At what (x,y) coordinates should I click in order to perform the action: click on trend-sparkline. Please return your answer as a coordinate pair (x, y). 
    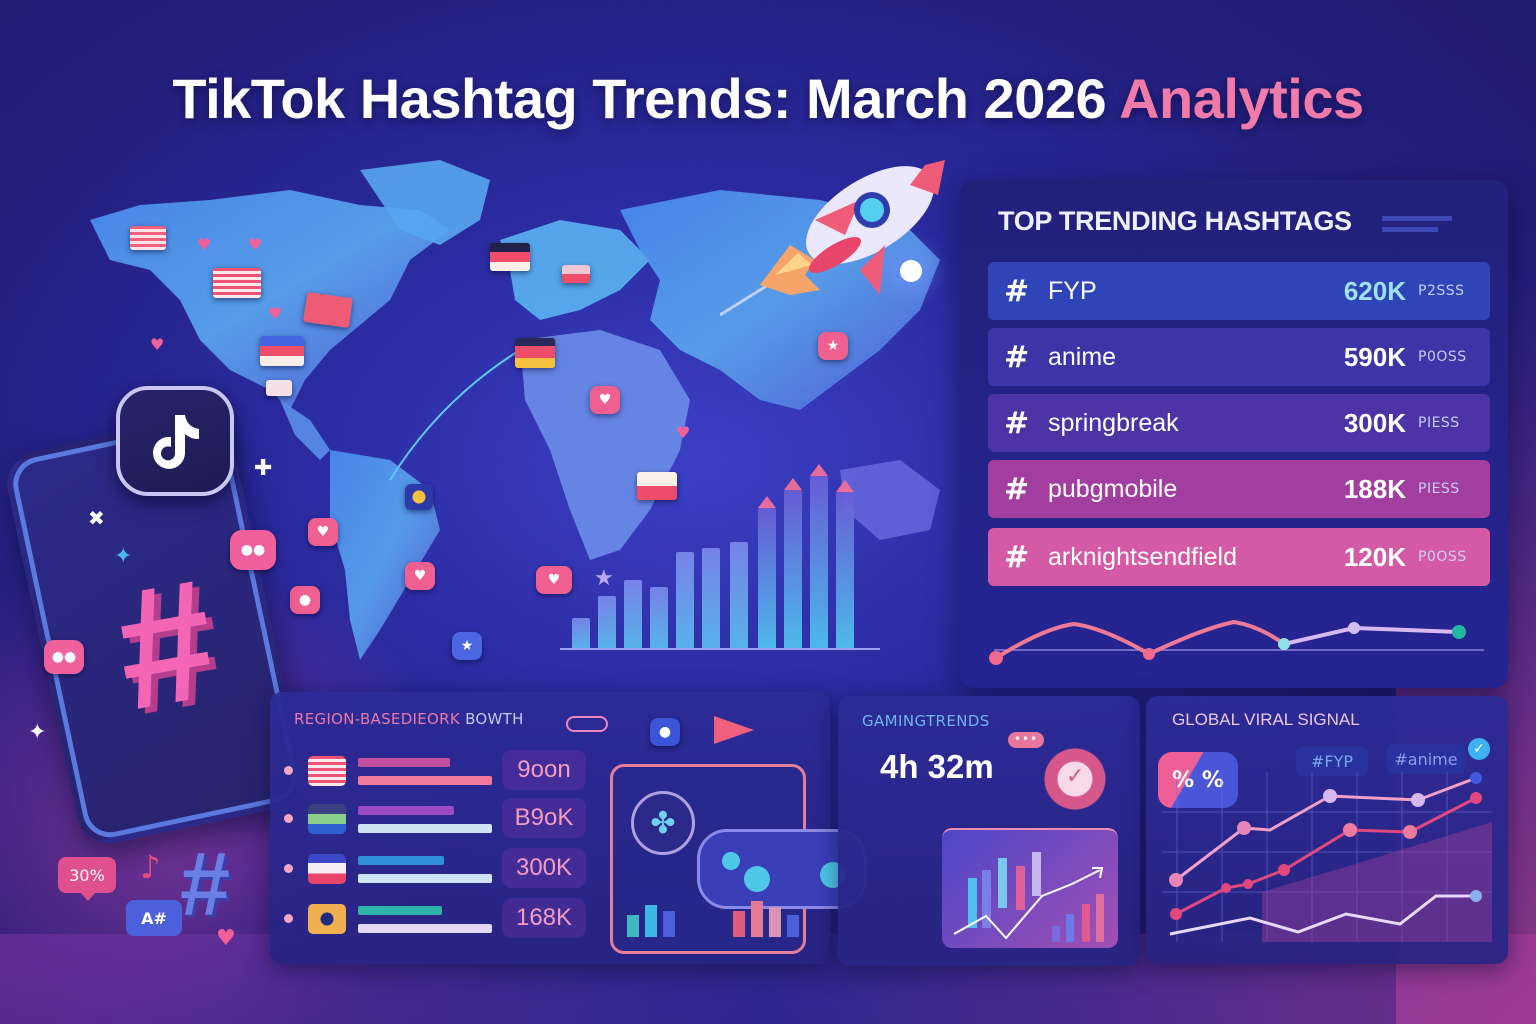
    Looking at the image, I should click on (1236, 642).